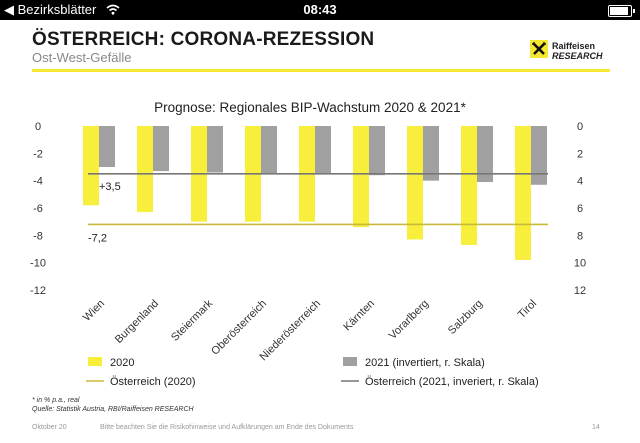  What do you see at coordinates (318, 208) in the screenshot?
I see `reference-lines: +3,5 -7,2` at bounding box center [318, 208].